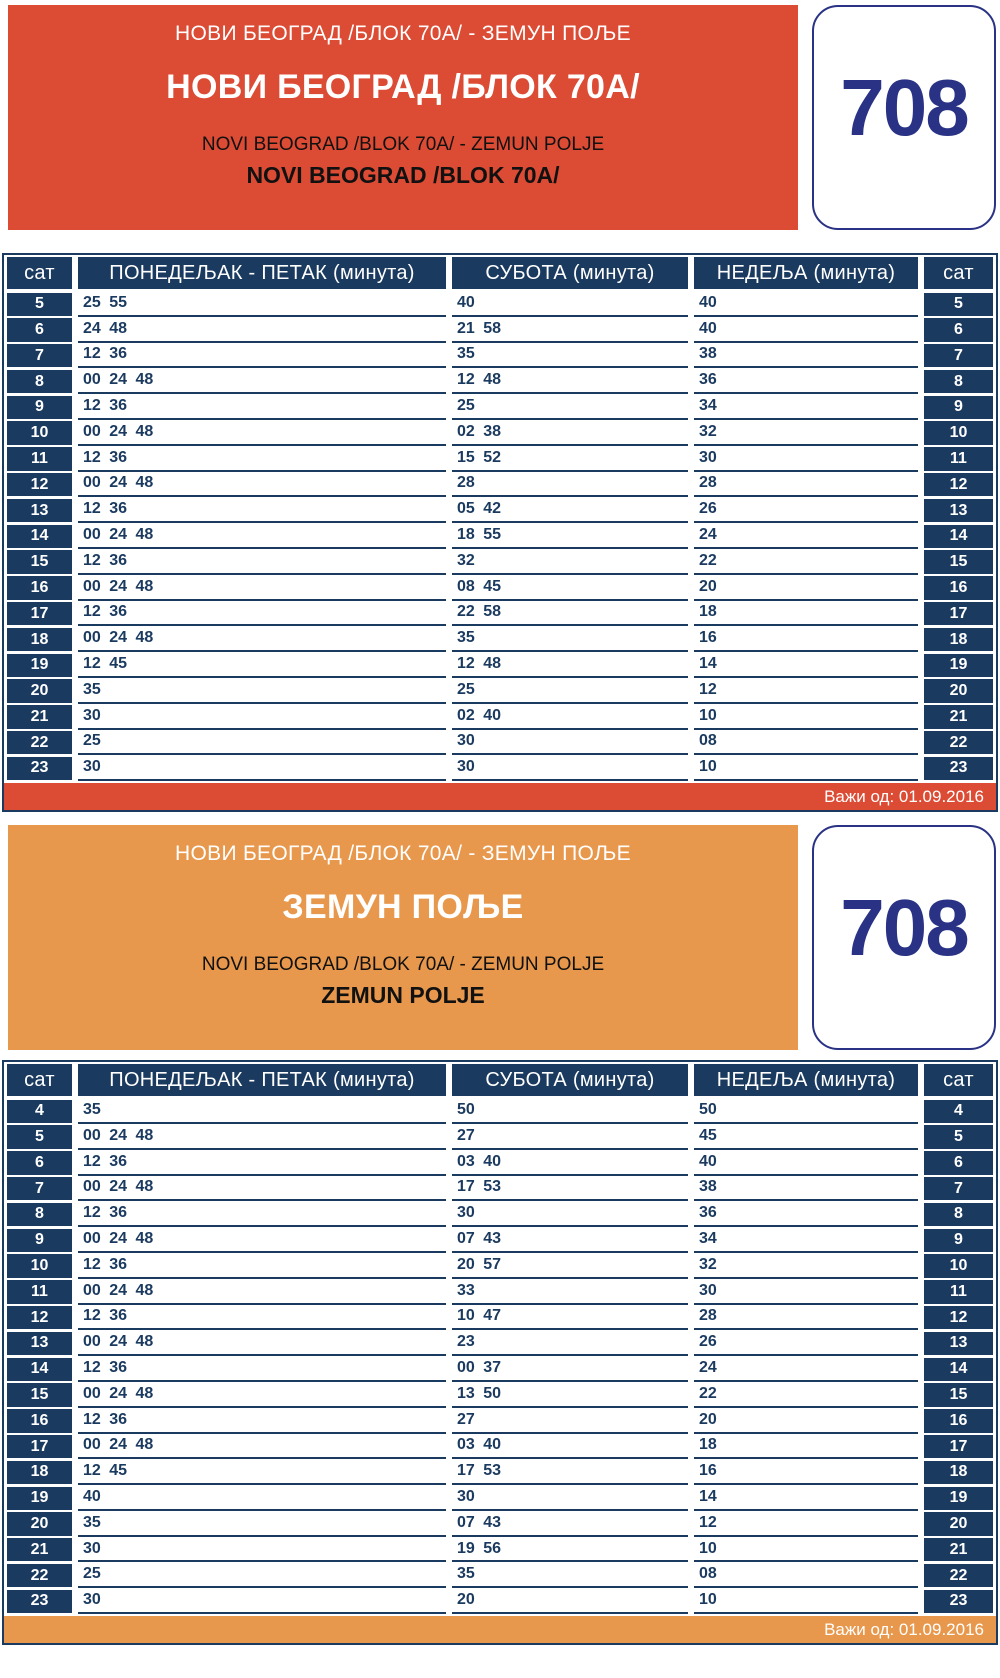 The width and height of the screenshot is (1000, 1678). What do you see at coordinates (570, 1111) in the screenshot?
I see `saturday-minutes-cell: 50` at bounding box center [570, 1111].